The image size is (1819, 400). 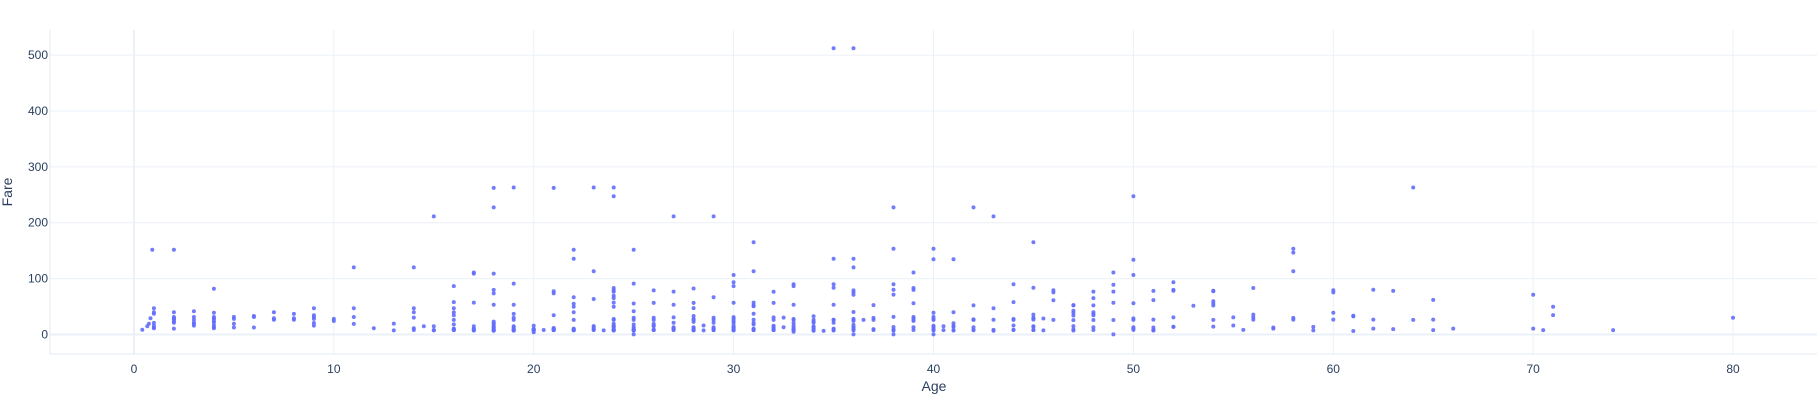 I want to click on x-tick-label: 10, so click(x=334, y=369).